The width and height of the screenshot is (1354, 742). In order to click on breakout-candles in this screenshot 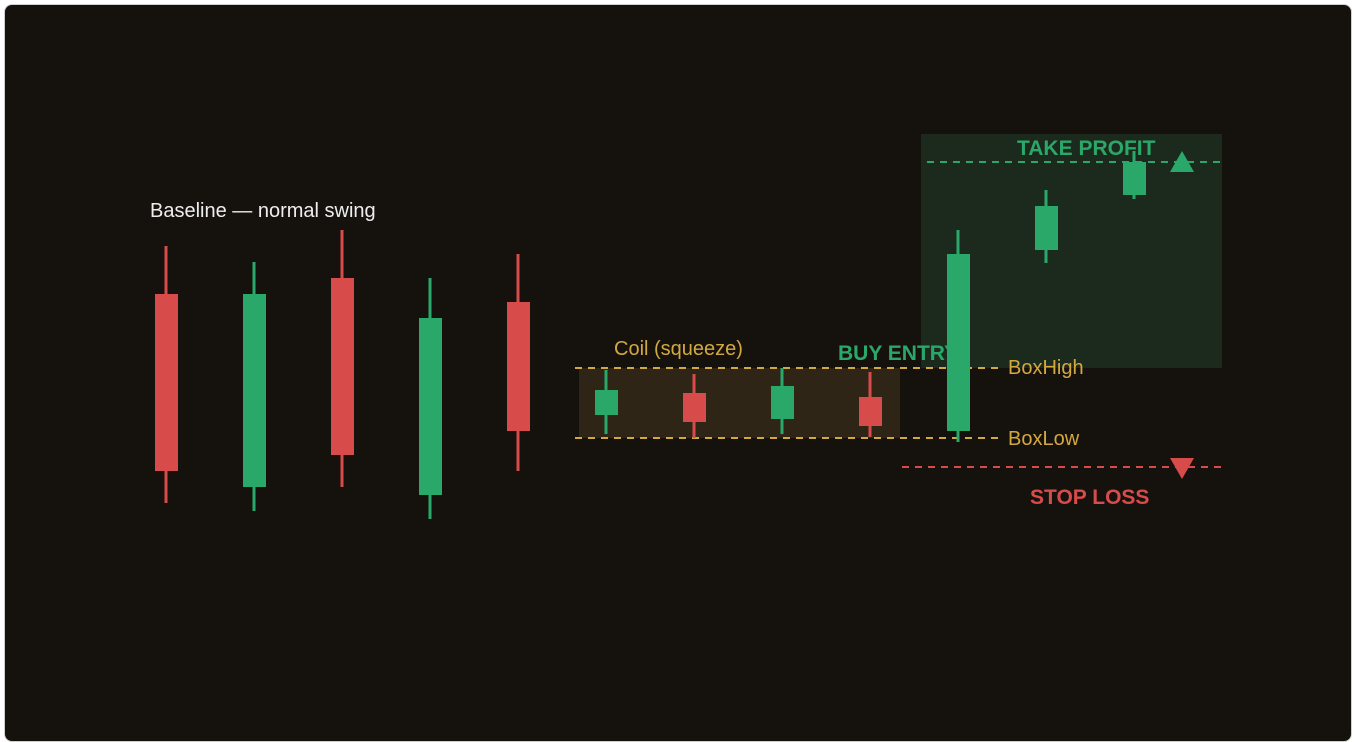, I will do `click(1046, 296)`.